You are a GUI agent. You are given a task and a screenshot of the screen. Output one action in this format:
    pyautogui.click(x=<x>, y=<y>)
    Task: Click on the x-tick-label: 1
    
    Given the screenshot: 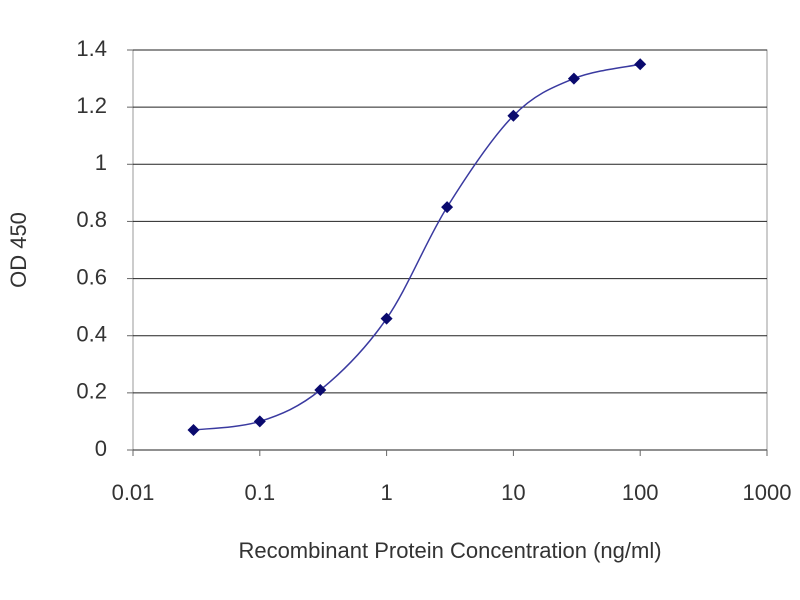 What is the action you would take?
    pyautogui.click(x=386, y=492)
    